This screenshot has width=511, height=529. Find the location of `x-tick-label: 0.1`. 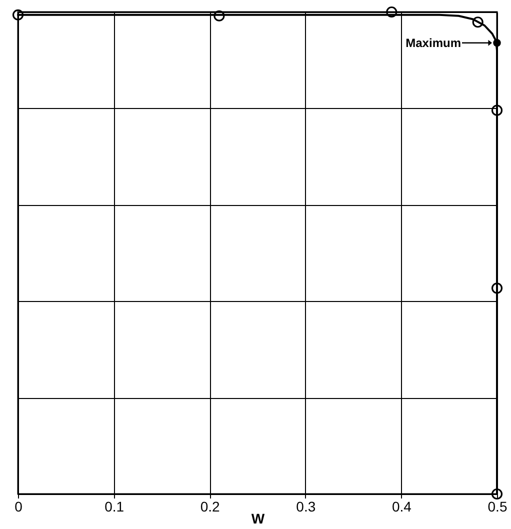

x-tick-label: 0.1 is located at coordinates (114, 506).